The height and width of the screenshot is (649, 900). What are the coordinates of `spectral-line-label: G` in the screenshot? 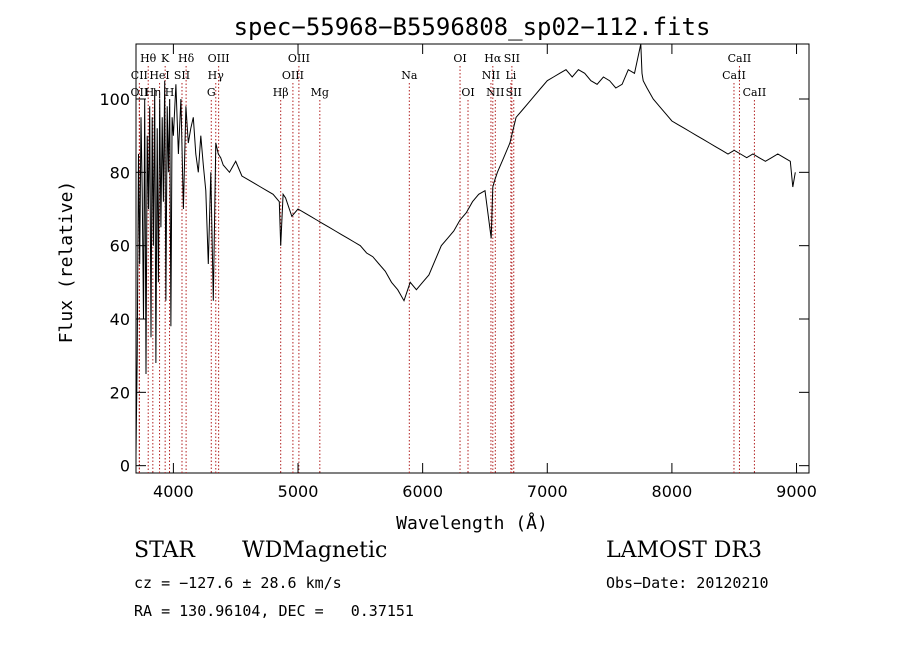 It's located at (211, 92).